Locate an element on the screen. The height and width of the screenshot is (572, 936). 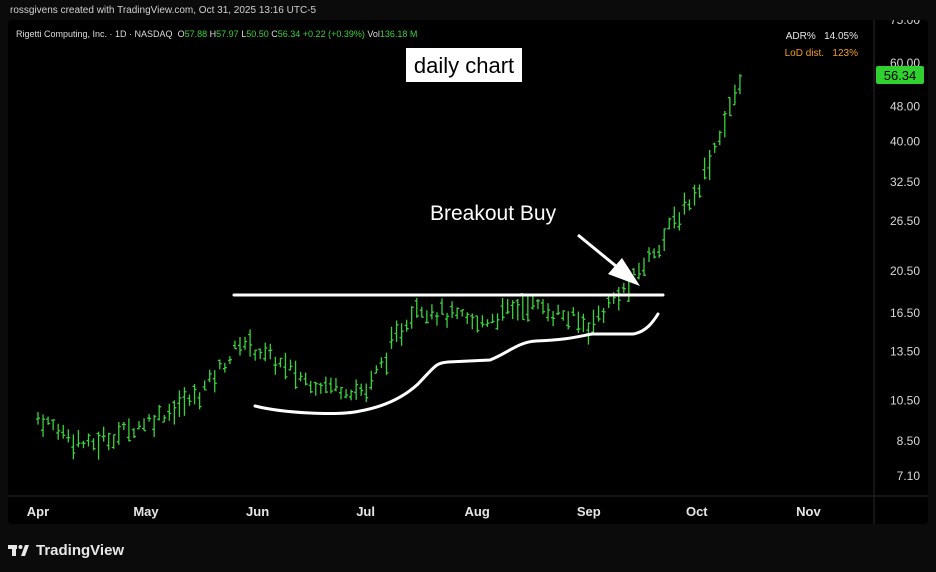
time-tick-label: Sep is located at coordinates (589, 511).